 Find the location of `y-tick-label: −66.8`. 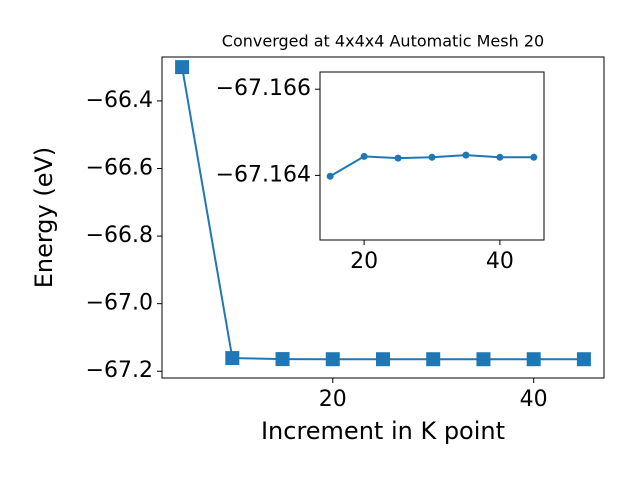

y-tick-label: −66.8 is located at coordinates (119, 235).